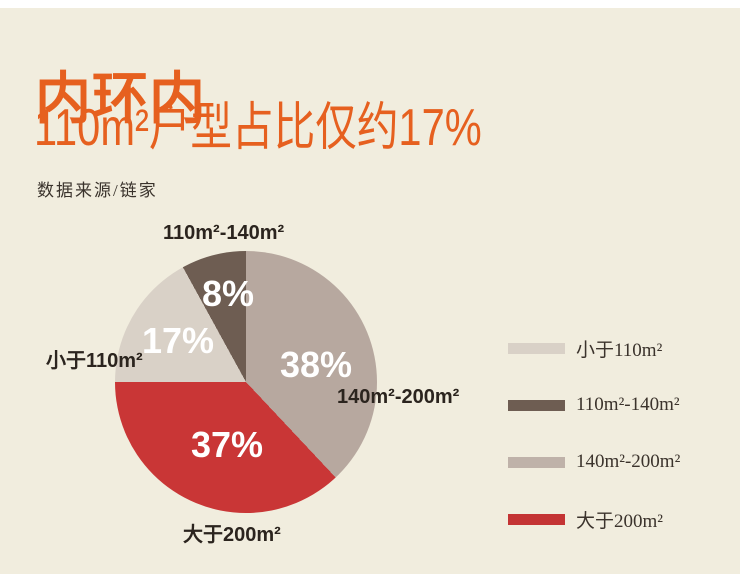 The height and width of the screenshot is (574, 740). What do you see at coordinates (370, 4) in the screenshot?
I see `top-strip` at bounding box center [370, 4].